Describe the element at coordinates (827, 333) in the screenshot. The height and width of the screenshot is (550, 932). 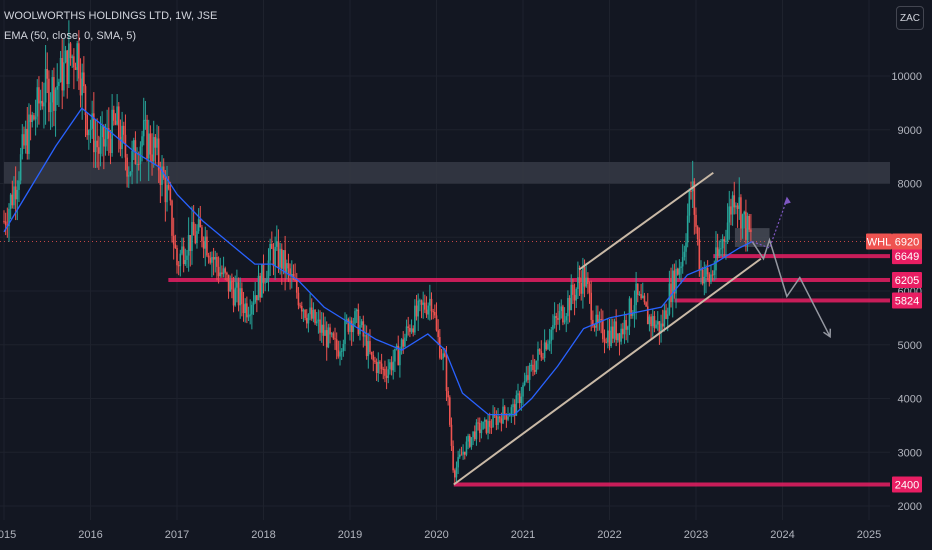
I see `projection-down-arrowhead` at that location.